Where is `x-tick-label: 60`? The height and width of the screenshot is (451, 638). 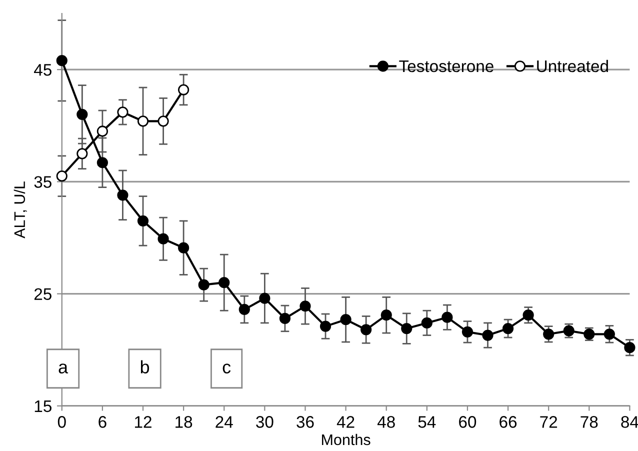
x-tick-label: 60 is located at coordinates (467, 422).